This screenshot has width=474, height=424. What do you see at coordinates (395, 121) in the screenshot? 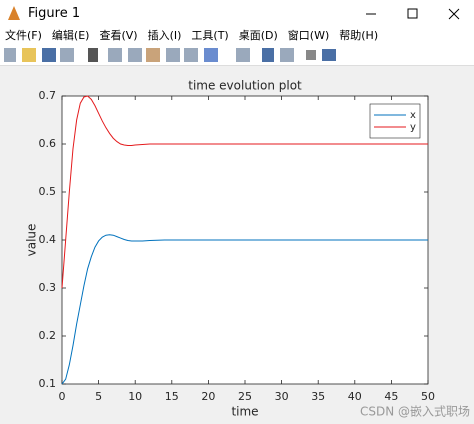
I see `legend-box` at bounding box center [395, 121].